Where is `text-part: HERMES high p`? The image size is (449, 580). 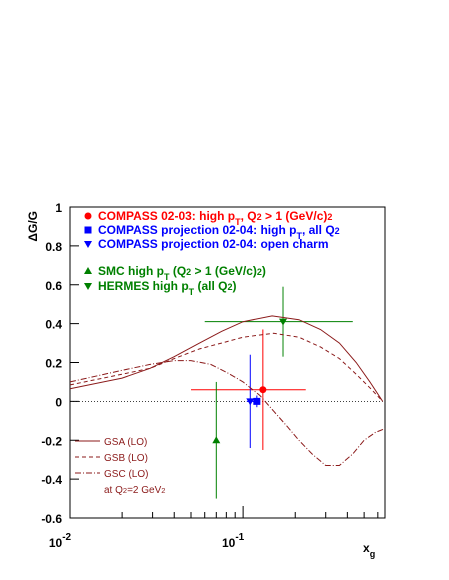 text-part: HERMES high p is located at coordinates (143, 286).